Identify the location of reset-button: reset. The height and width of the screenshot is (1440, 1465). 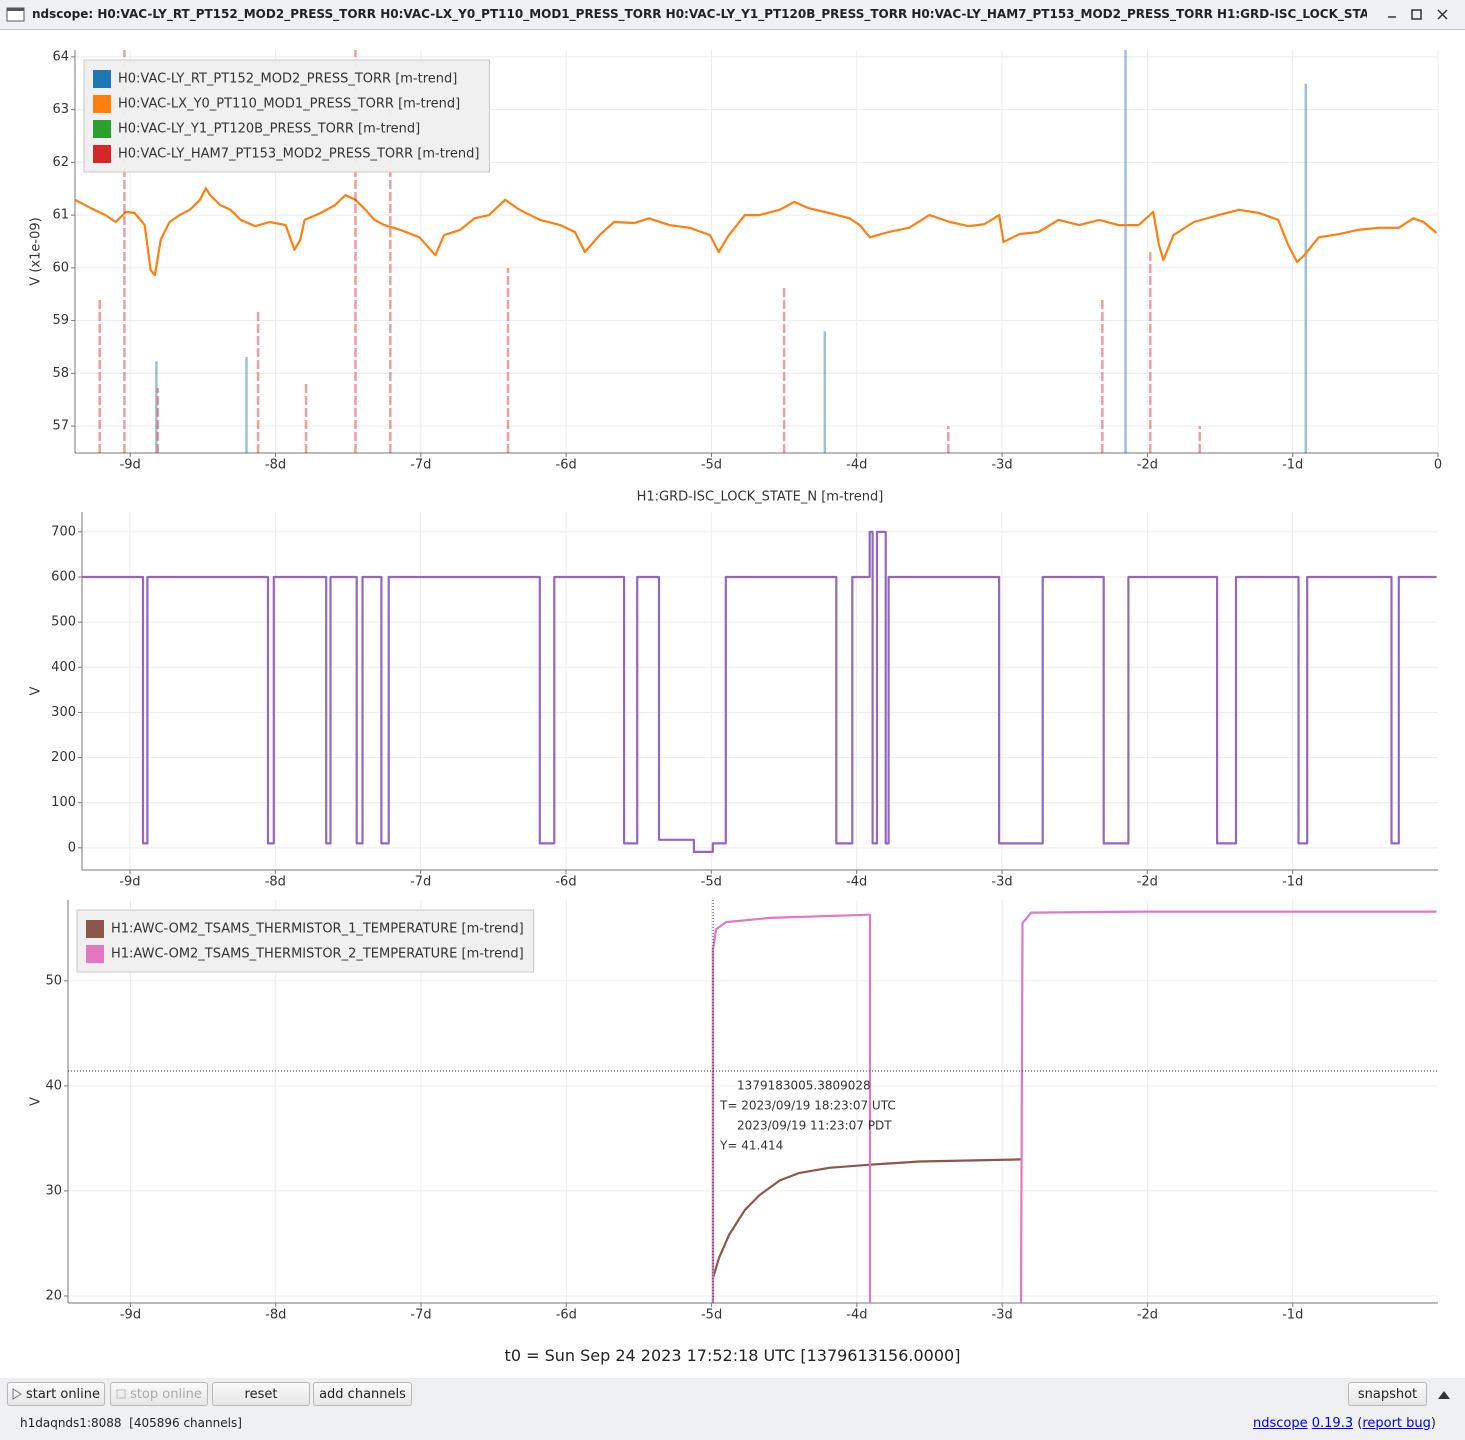
(261, 1394).